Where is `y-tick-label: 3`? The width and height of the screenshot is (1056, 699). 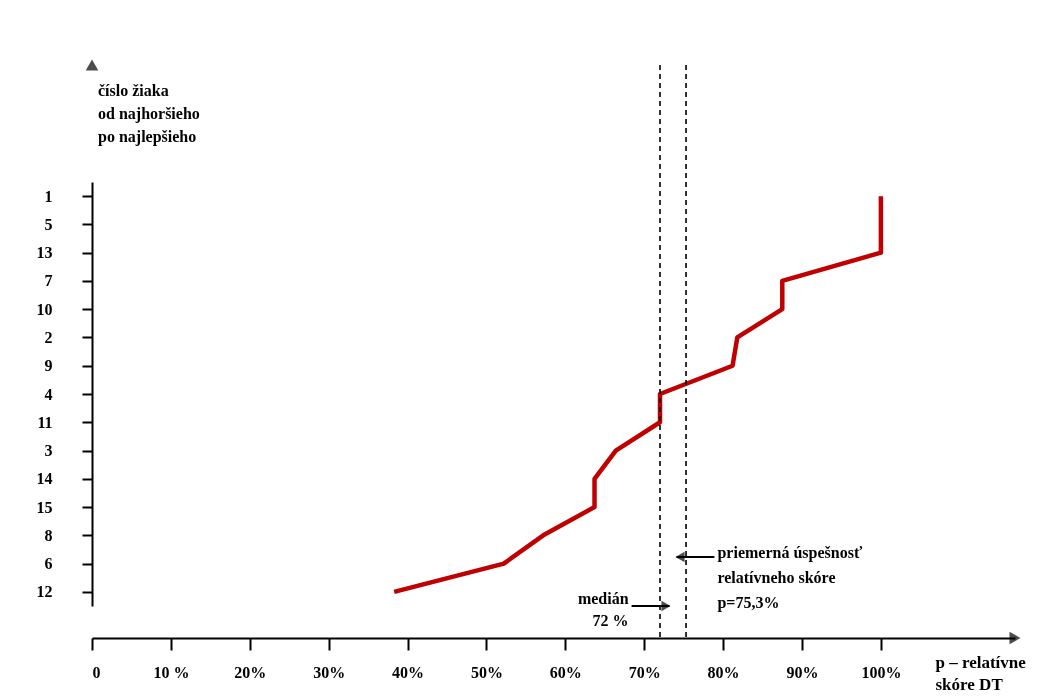
y-tick-label: 3 is located at coordinates (48, 451).